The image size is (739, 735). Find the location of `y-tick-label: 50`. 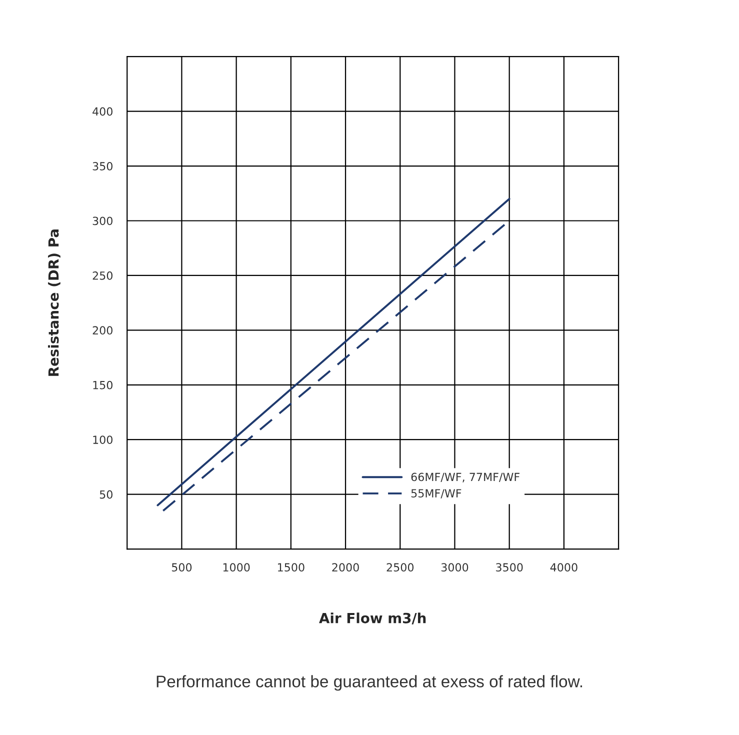

y-tick-label: 50 is located at coordinates (106, 494).